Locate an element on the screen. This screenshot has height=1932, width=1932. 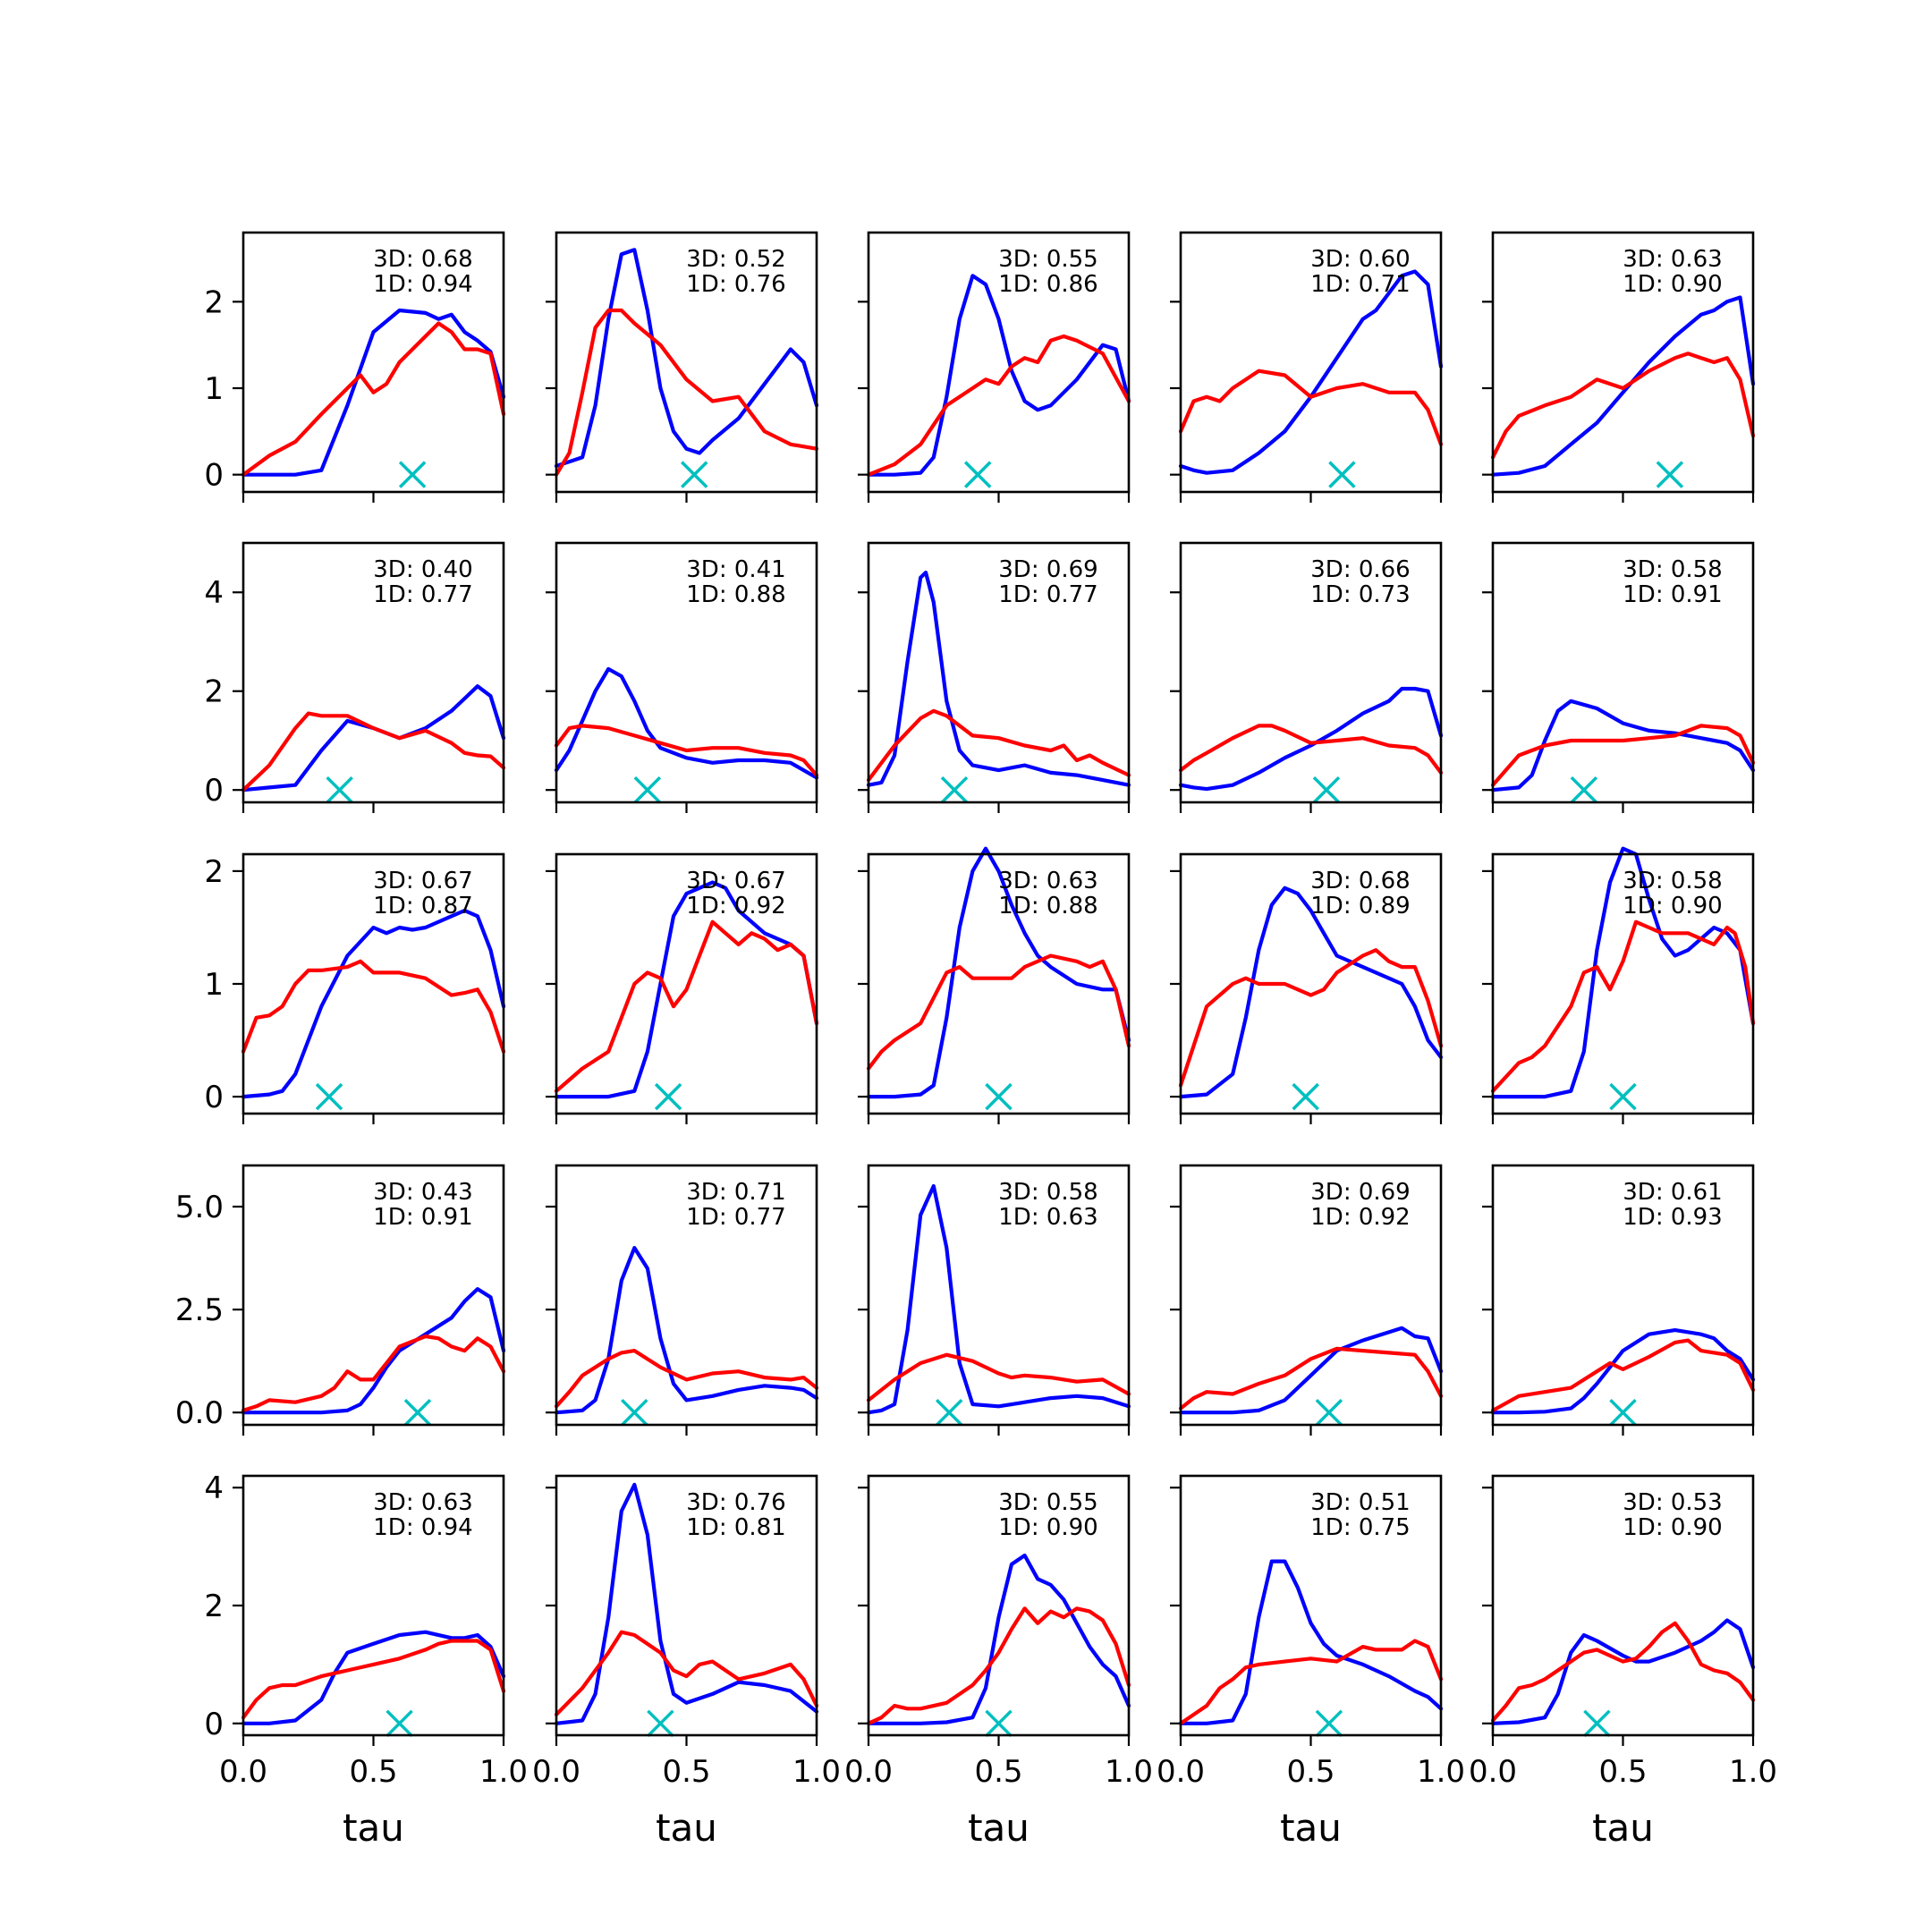
x-tick-label: 1.0 is located at coordinates (1753, 1772).